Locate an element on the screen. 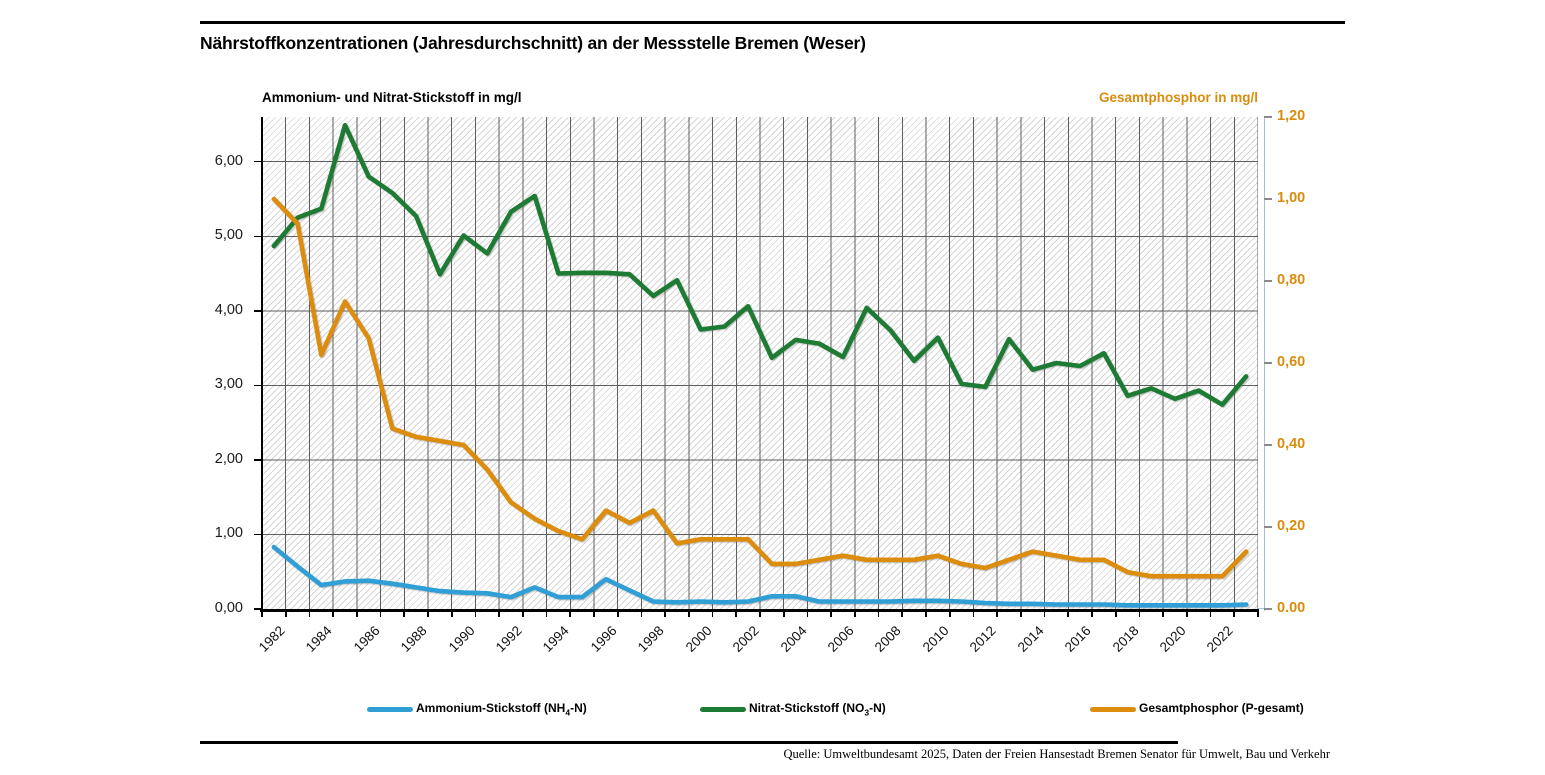 The image size is (1545, 775). x-tick-label: 2004 is located at coordinates (793, 639).